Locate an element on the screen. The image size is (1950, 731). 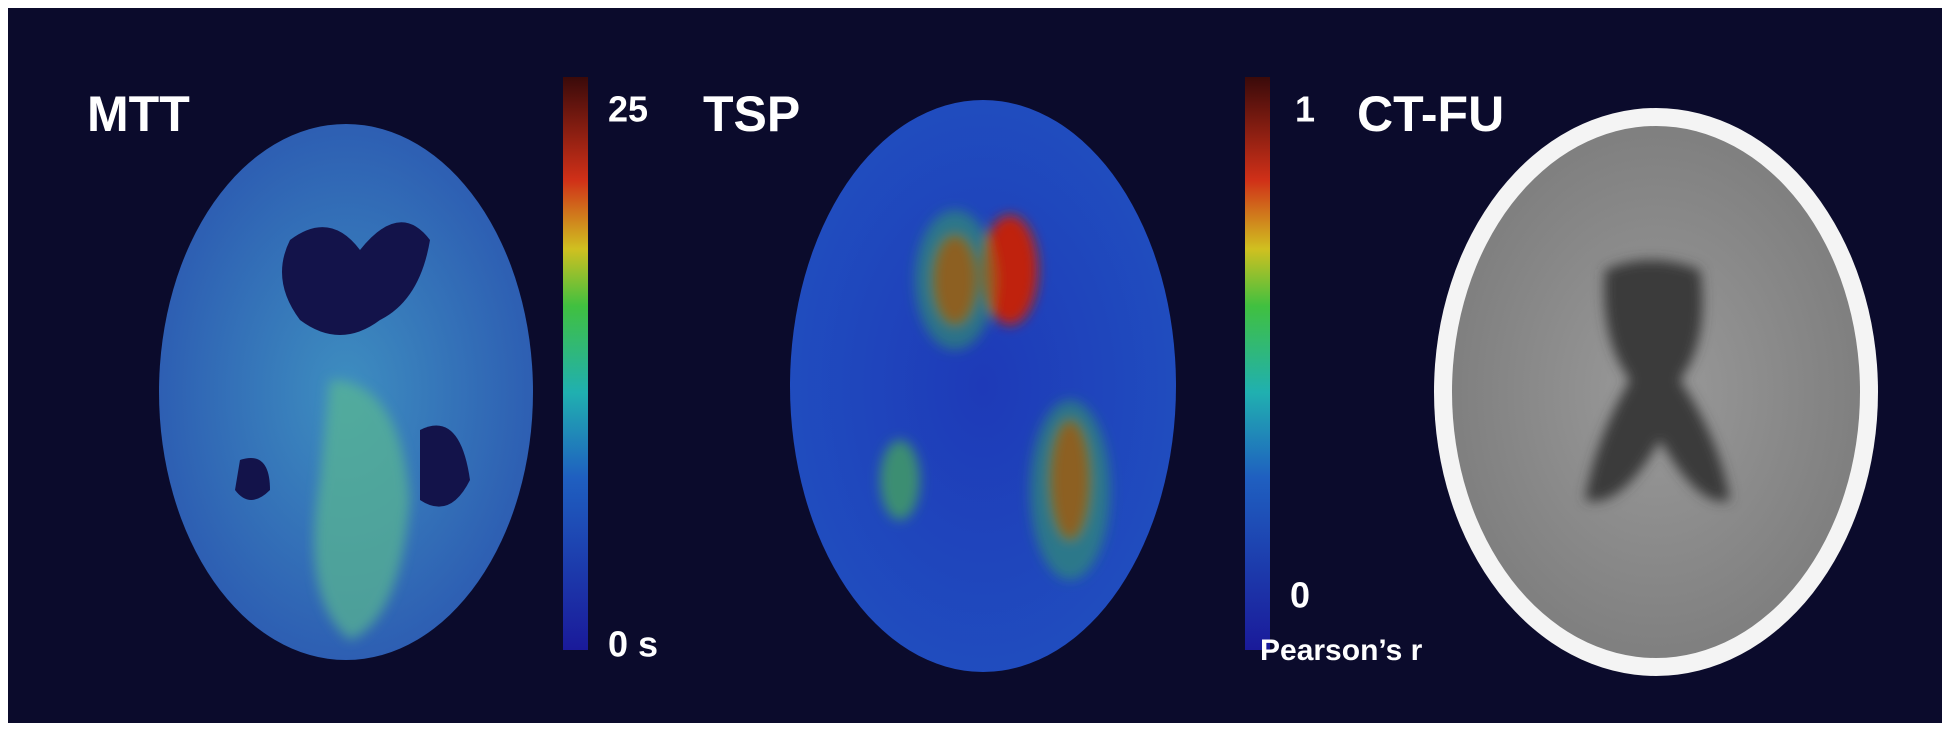
colorbar-max-label: 1 is located at coordinates (1305, 109).